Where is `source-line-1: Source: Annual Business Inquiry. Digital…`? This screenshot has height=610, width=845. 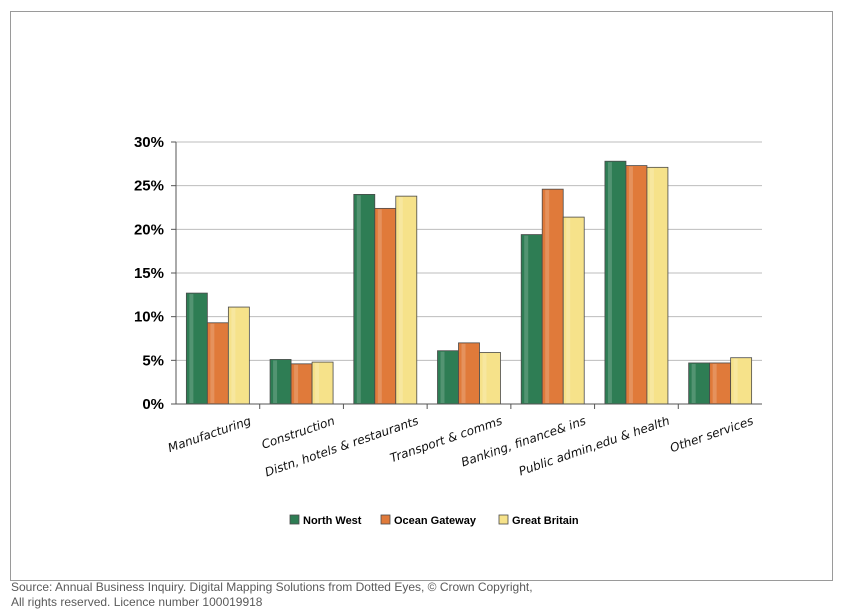 source-line-1: Source: Annual Business Inquiry. Digital… is located at coordinates (272, 587).